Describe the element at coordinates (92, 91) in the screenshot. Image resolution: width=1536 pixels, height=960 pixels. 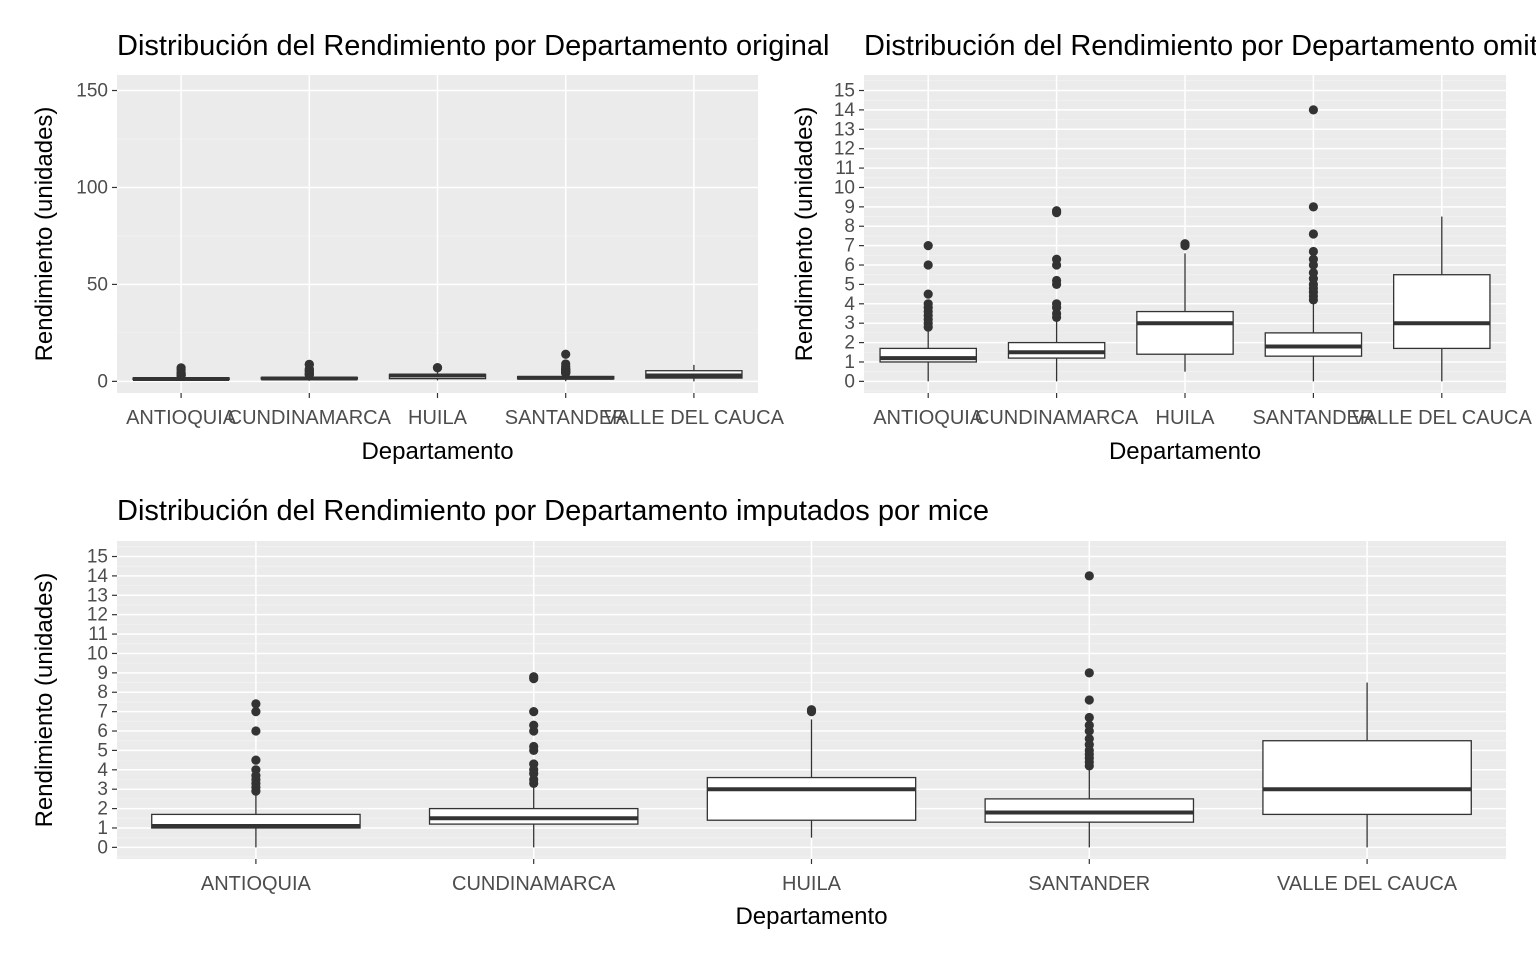
I see `y-tick-label: 150` at that location.